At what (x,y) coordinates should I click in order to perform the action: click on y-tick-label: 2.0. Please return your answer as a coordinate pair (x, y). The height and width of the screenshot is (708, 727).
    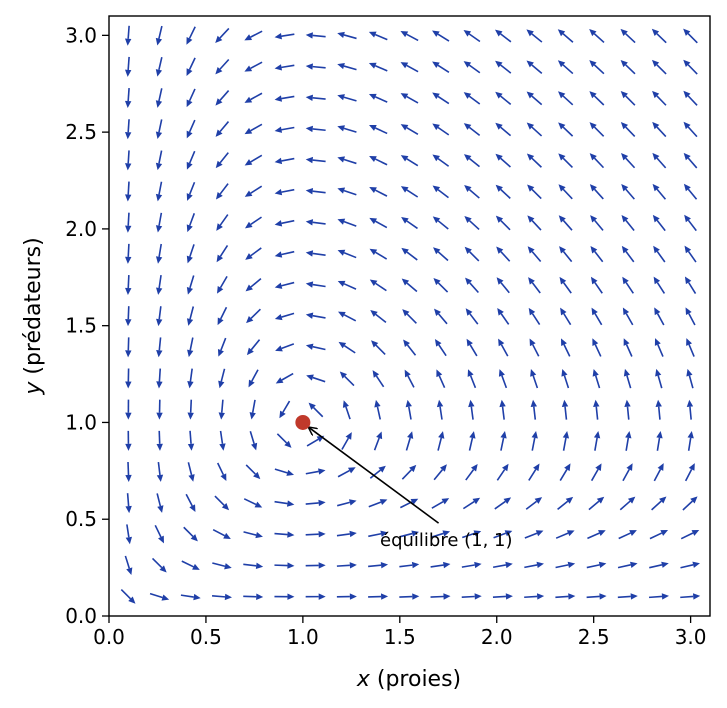
    Looking at the image, I should click on (81, 229).